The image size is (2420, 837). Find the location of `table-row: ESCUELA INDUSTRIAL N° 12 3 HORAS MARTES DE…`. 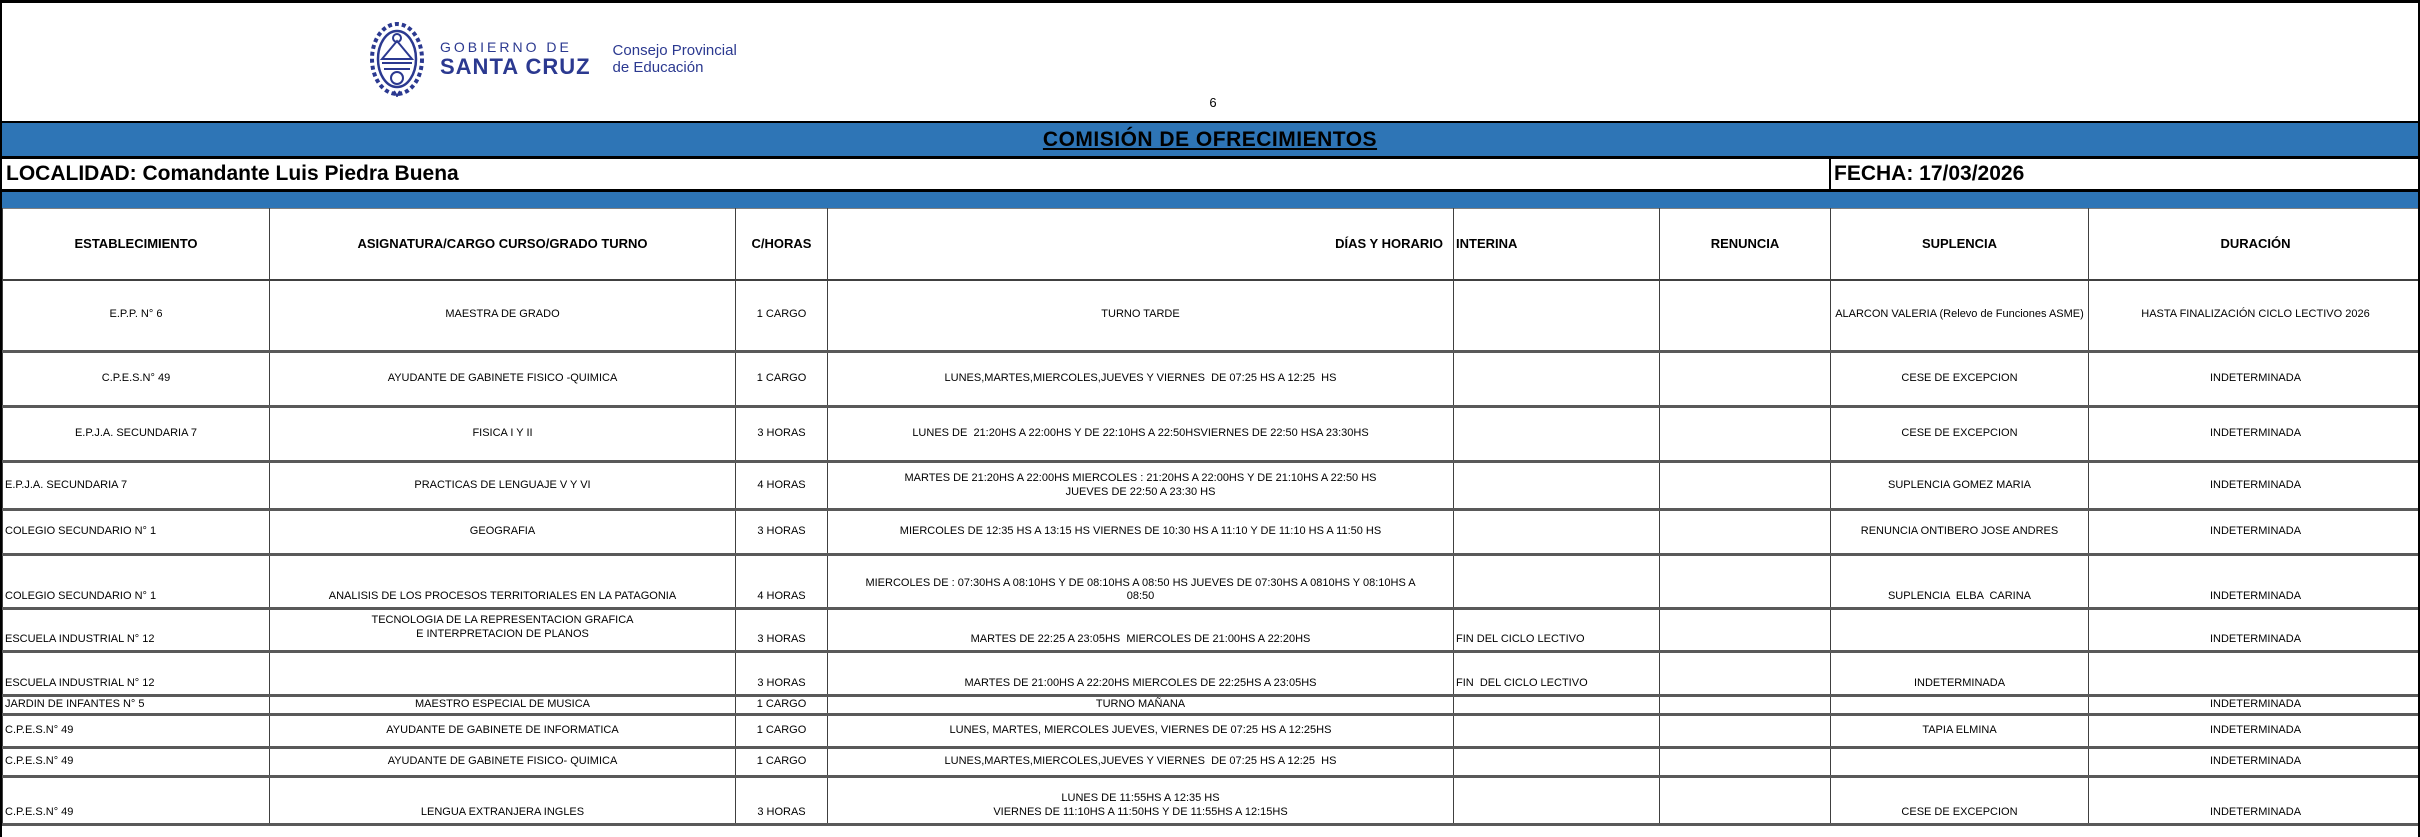

table-row: ESCUELA INDUSTRIAL N° 12 3 HORAS MARTES DE… is located at coordinates (1210, 673).